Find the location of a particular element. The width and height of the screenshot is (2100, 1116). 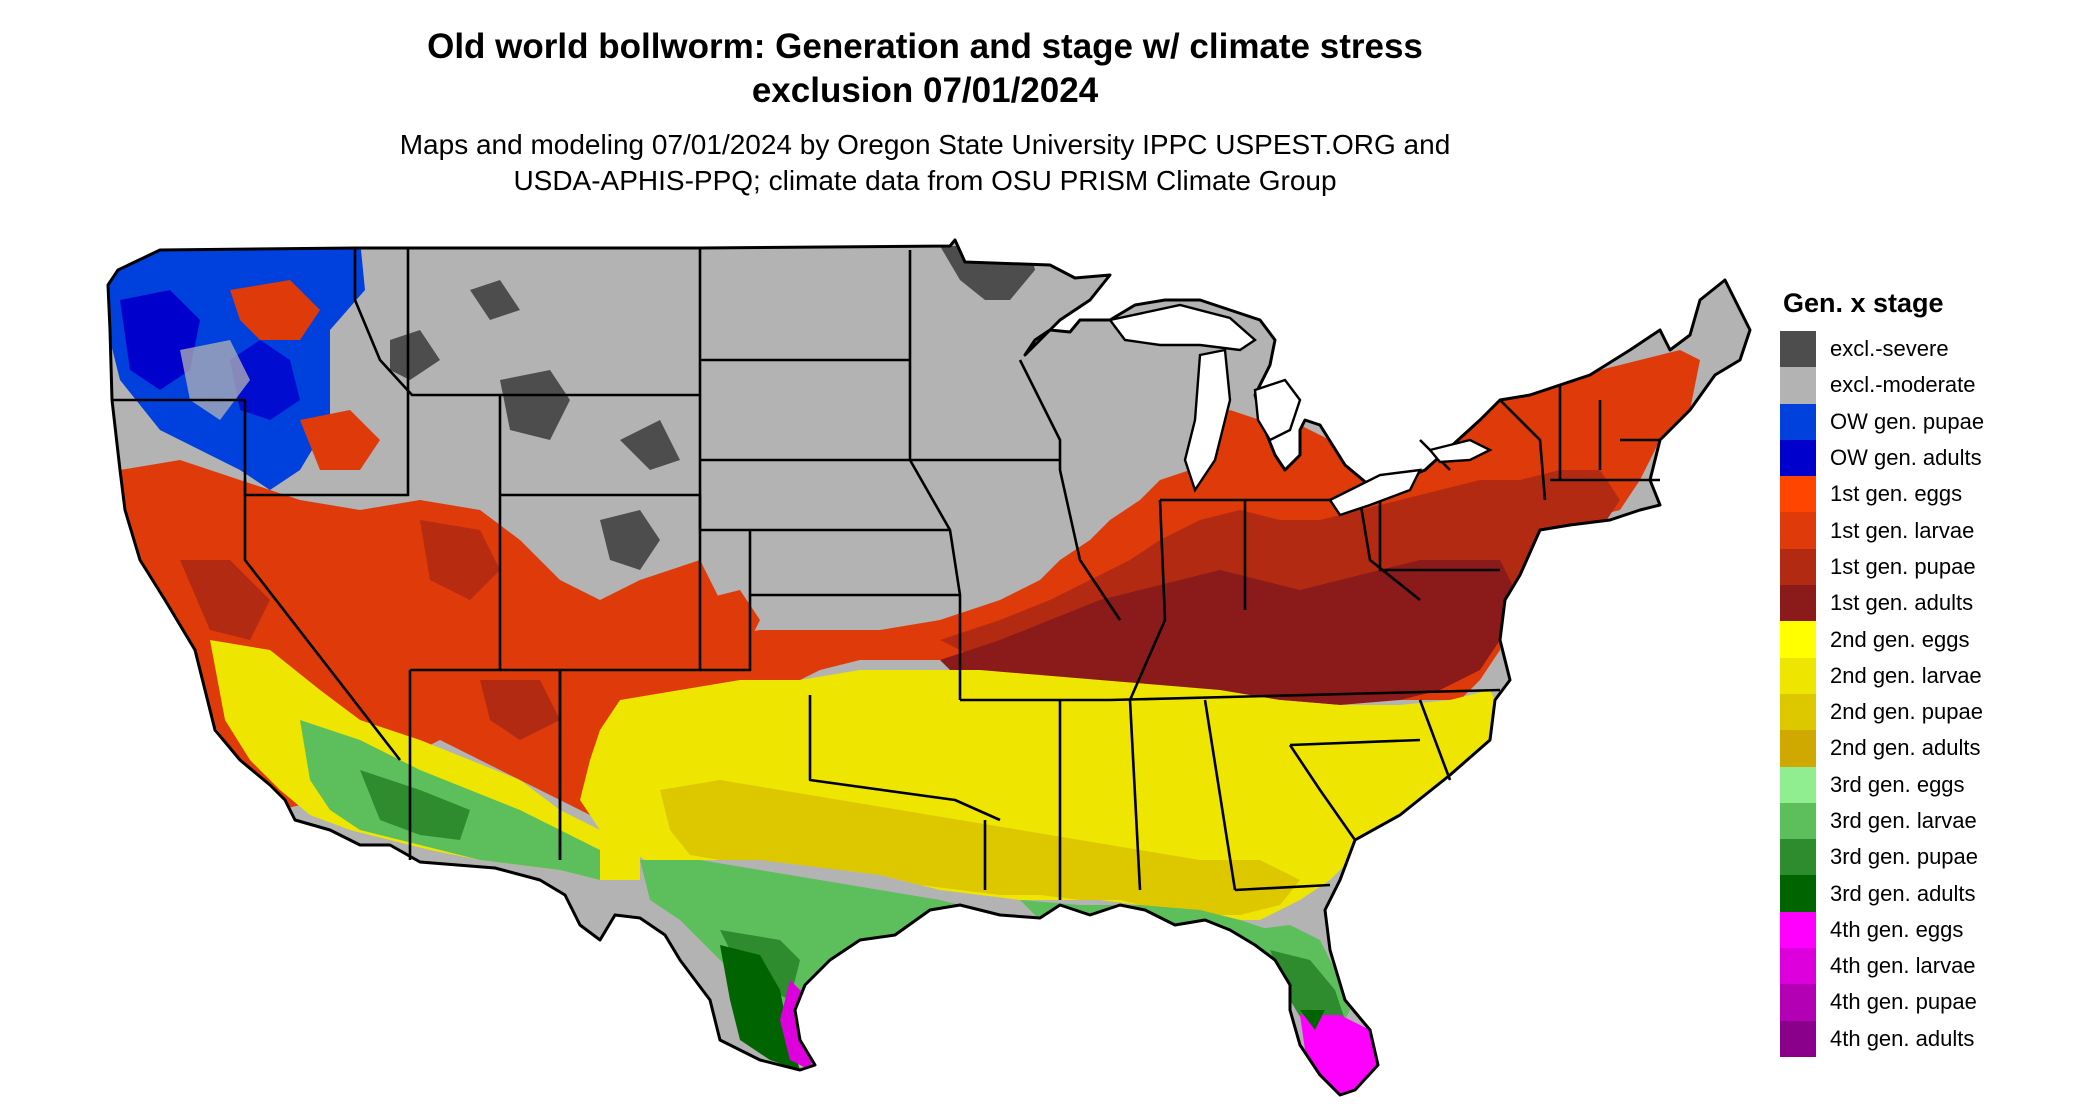

legend-label: 4th gen. adults is located at coordinates (1902, 1038).